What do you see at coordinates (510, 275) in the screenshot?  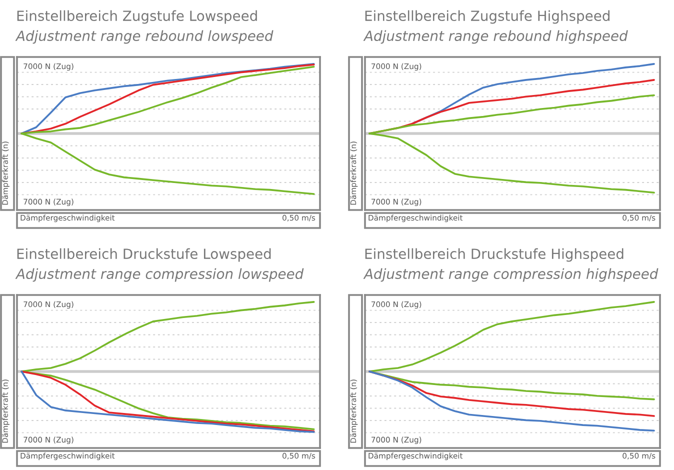 I see `chart-subtitle: Adjustment range compression highspeed` at bounding box center [510, 275].